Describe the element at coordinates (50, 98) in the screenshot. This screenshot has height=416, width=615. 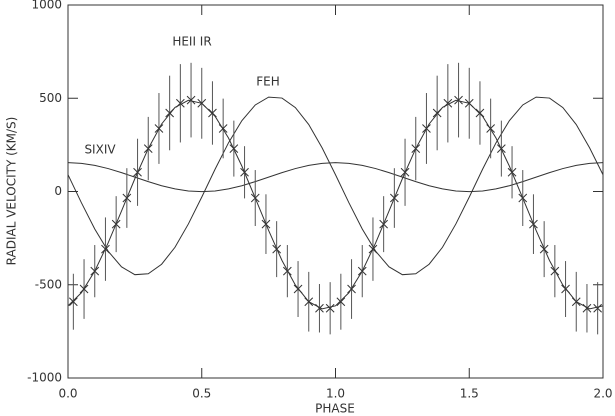
I see `y-tick-label: 500` at that location.